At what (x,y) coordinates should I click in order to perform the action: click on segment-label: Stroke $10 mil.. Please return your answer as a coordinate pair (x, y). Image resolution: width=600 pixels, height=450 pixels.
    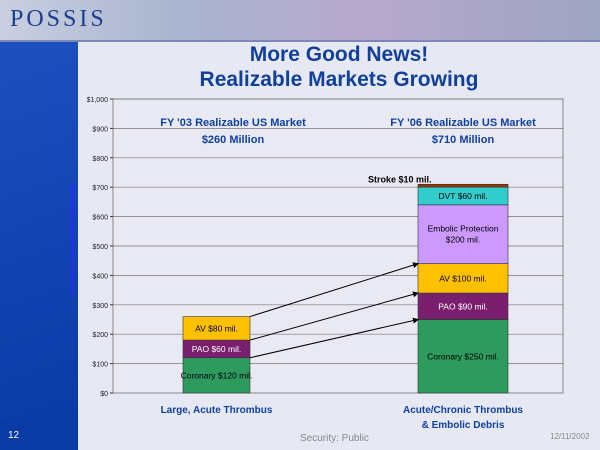
    Looking at the image, I should click on (400, 179).